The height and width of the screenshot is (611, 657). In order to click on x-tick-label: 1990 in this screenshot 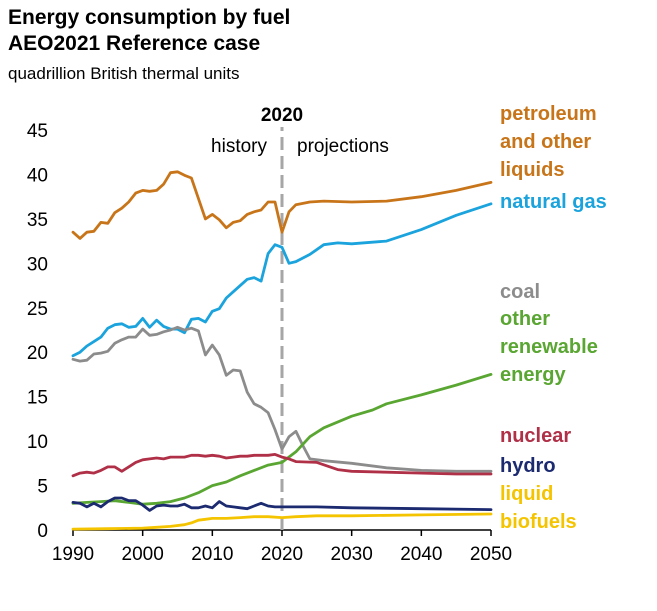, I will do `click(73, 554)`.